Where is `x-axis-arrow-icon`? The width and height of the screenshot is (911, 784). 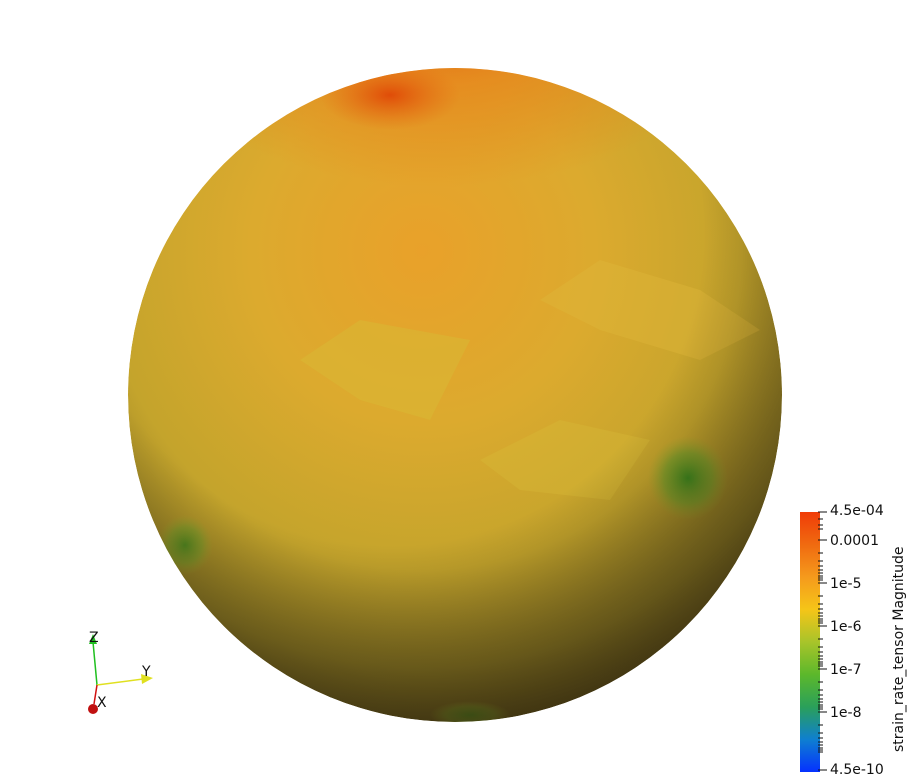 x-axis-arrow-icon is located at coordinates (93, 709).